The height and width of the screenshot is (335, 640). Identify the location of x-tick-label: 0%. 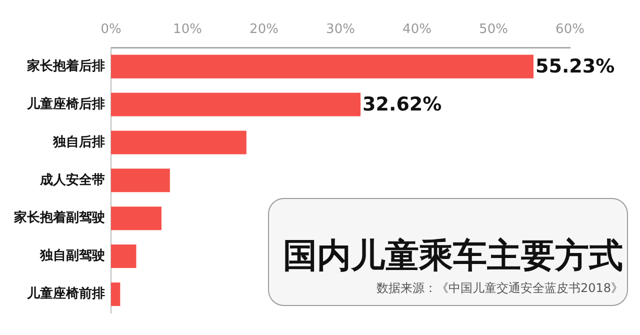
(111, 30).